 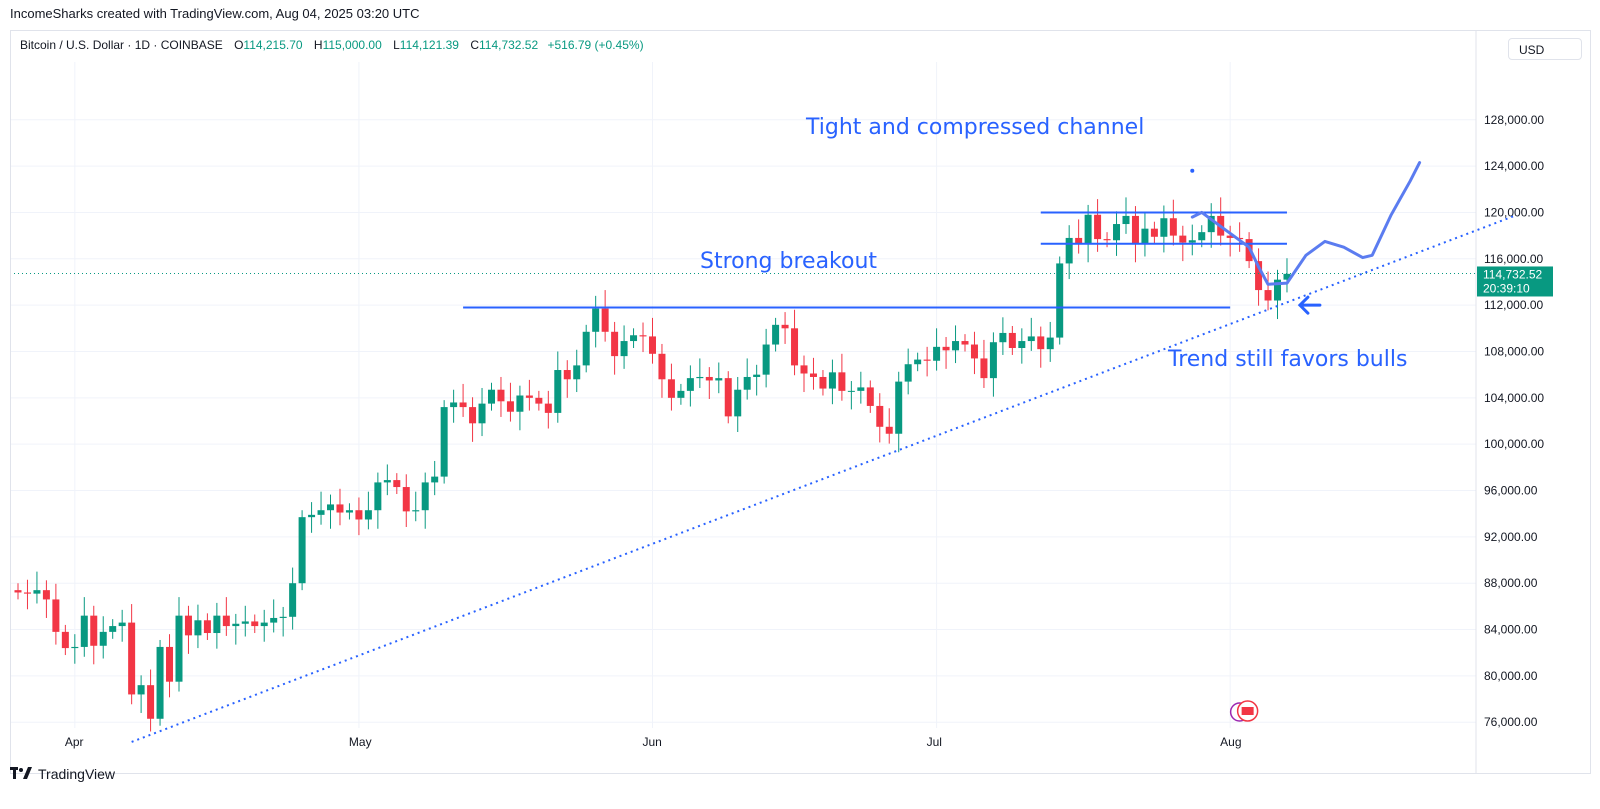 What do you see at coordinates (121, 45) in the screenshot?
I see `symbol-label: Bitcoin / U.S. Dollar · 1D · COINBASE` at bounding box center [121, 45].